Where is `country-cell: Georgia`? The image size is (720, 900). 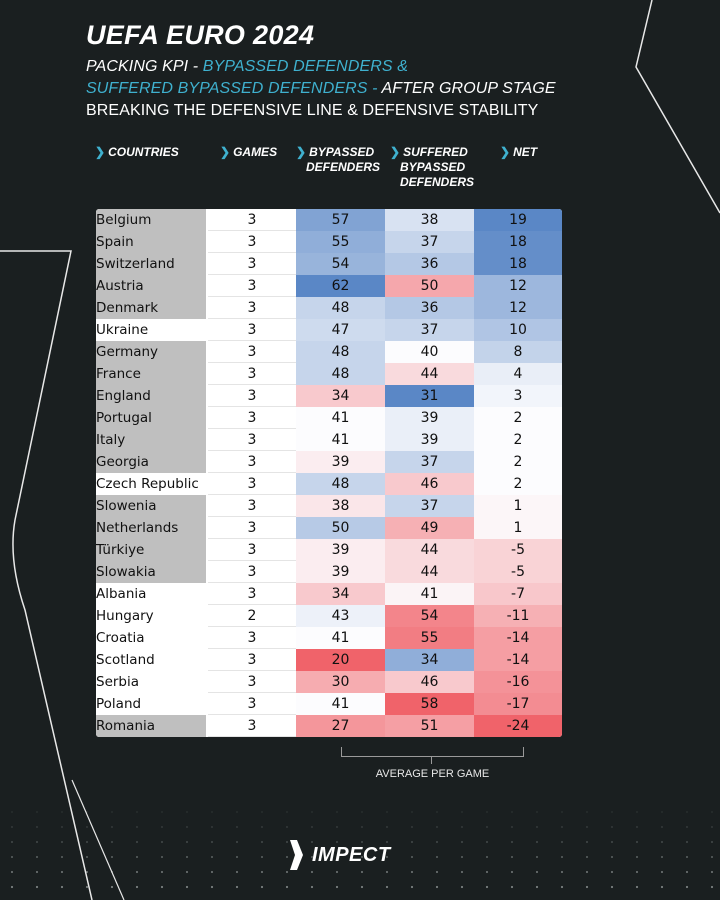
country-cell: Georgia is located at coordinates (151, 462).